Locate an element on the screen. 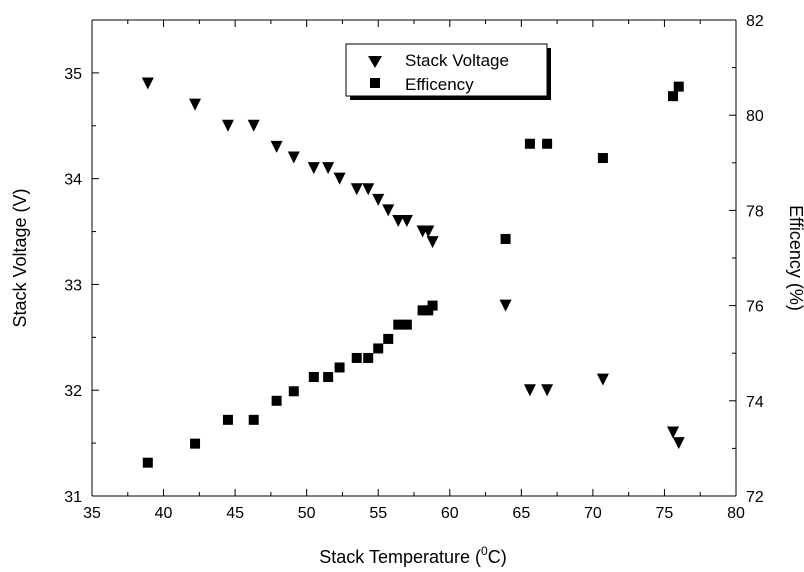 The image size is (804, 572). x-tick-label: 40 is located at coordinates (164, 513).